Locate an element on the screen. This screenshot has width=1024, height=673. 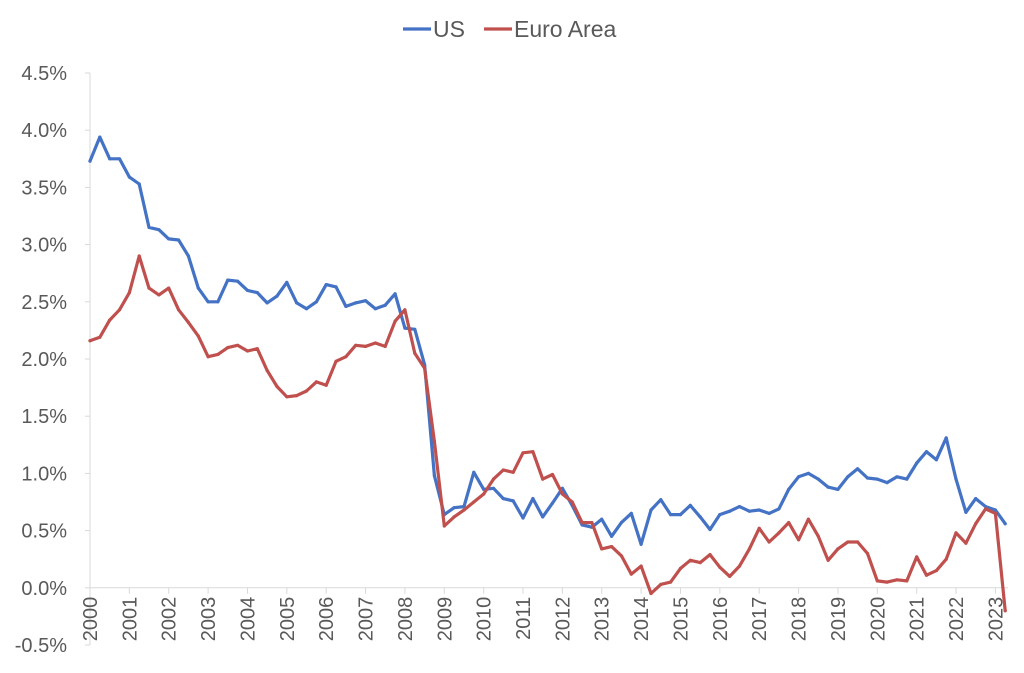
y-tick-label: 3.5% is located at coordinates (44, 188).